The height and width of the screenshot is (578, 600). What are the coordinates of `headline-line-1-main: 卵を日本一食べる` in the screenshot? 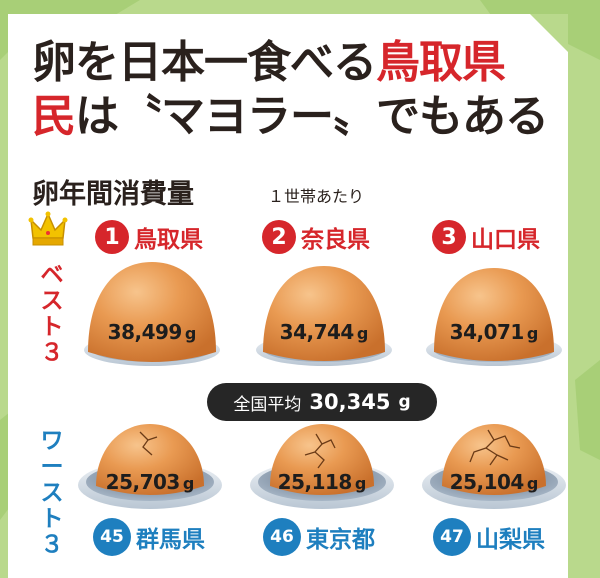 It's located at (204, 62).